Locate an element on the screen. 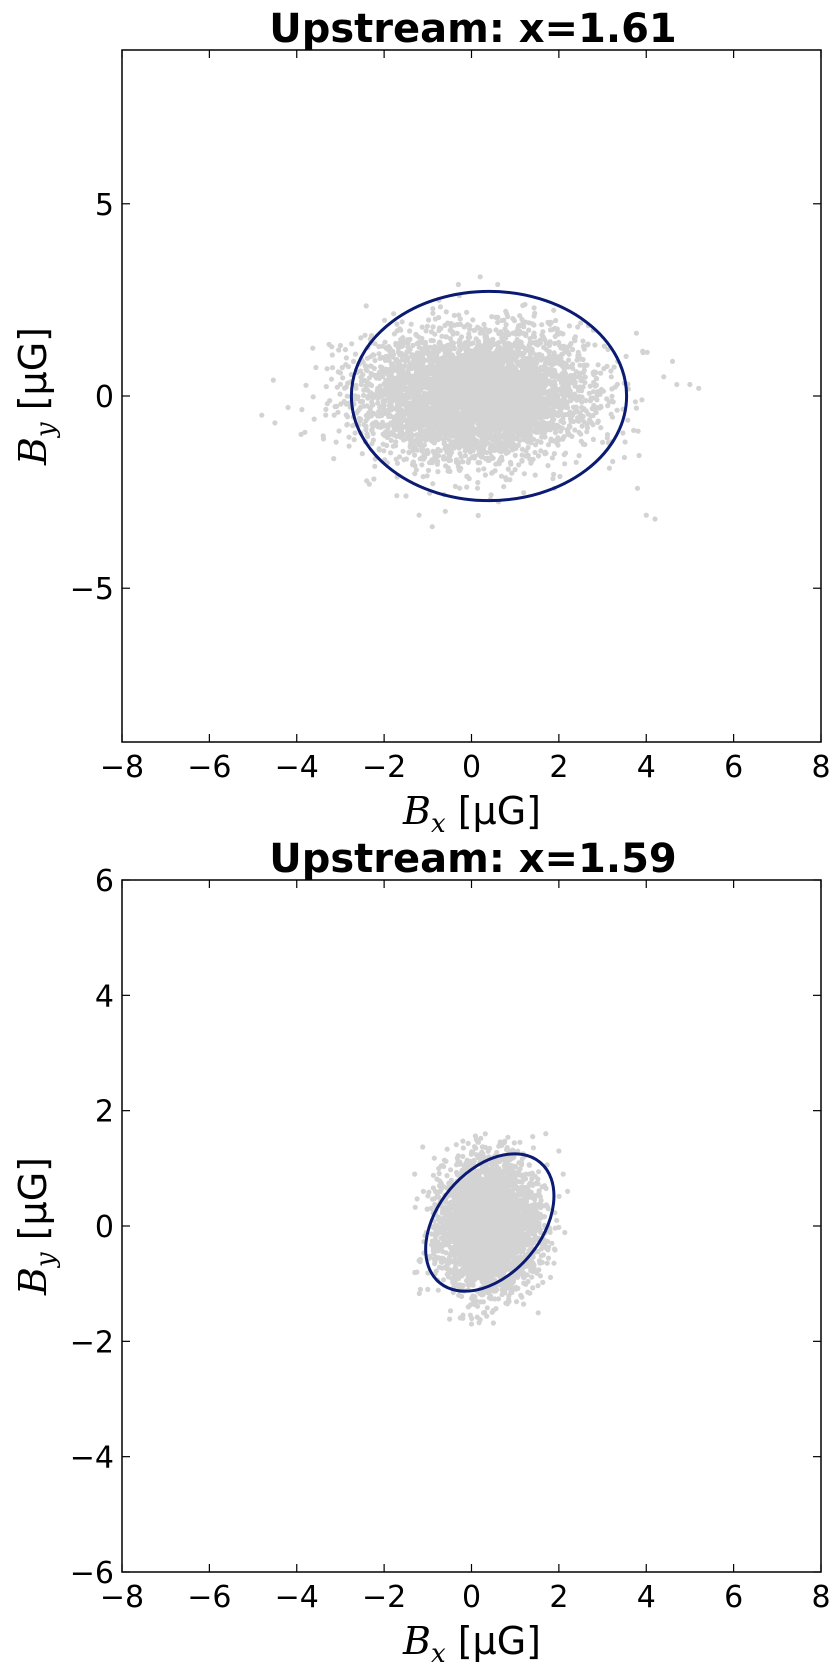  plot-area is located at coordinates (480, 402).